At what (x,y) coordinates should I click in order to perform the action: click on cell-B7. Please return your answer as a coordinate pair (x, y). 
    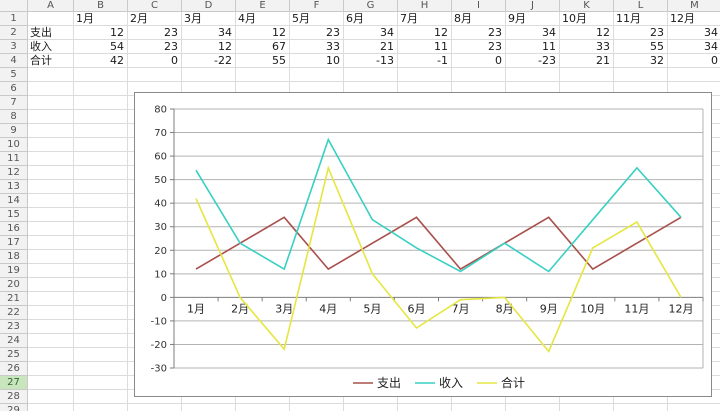
    Looking at the image, I should click on (101, 103).